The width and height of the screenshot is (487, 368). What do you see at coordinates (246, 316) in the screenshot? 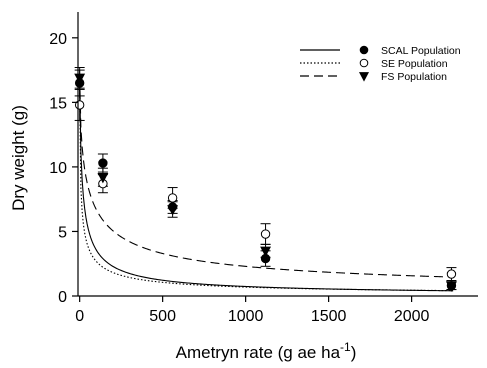
I see `x-tick-label: 1000` at bounding box center [246, 316].